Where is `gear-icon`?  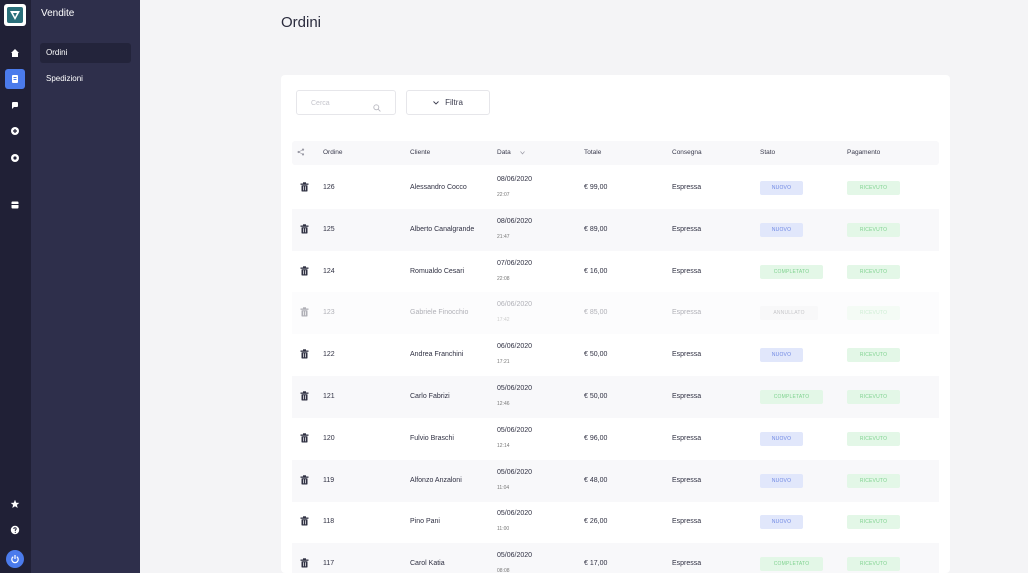 gear-icon is located at coordinates (15, 158).